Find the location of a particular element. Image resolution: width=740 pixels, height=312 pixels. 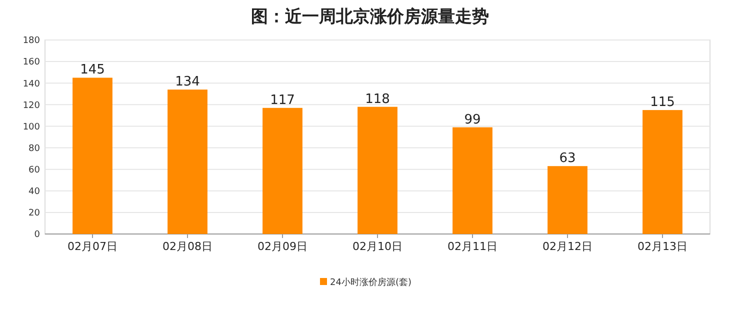

data-label: 134 is located at coordinates (187, 82).